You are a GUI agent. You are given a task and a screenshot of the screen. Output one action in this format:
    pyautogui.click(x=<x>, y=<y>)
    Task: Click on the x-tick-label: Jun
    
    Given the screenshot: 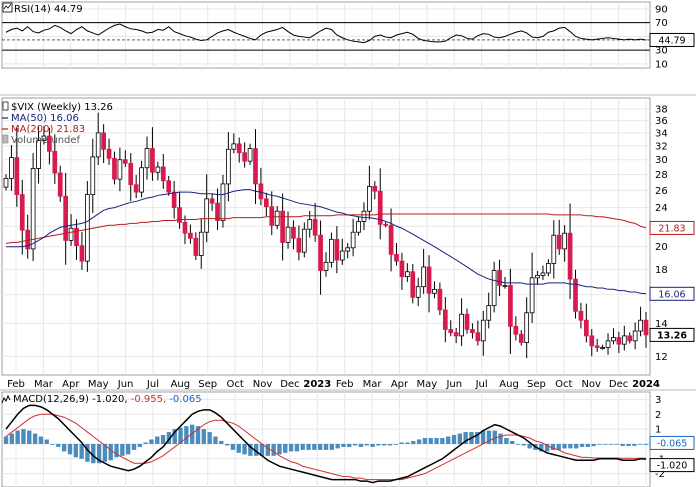 What is the action you would take?
    pyautogui.click(x=453, y=384)
    